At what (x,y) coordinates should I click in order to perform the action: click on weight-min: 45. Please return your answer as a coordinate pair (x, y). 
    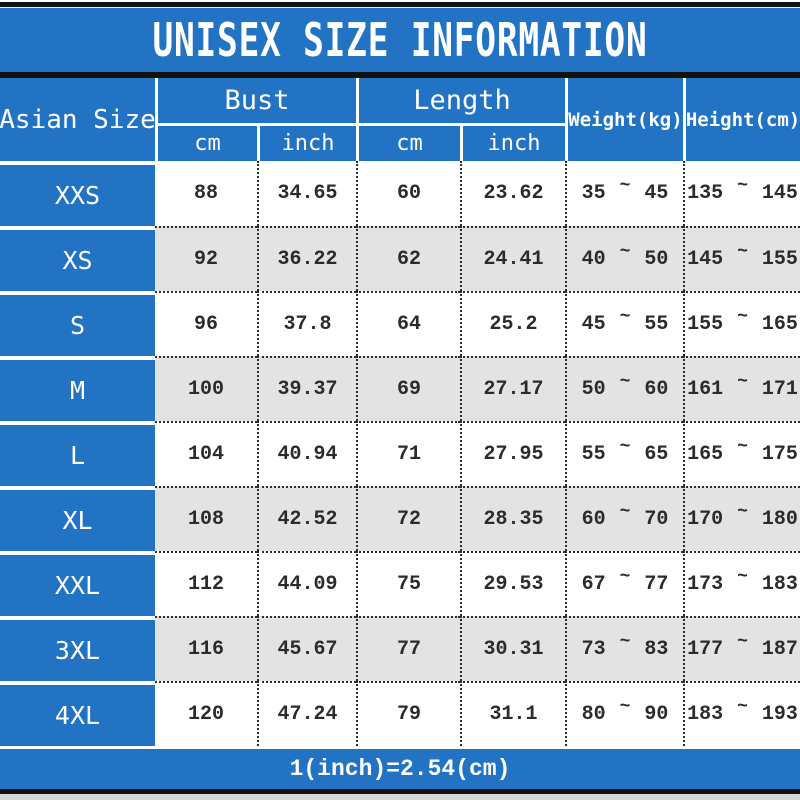
    Looking at the image, I should click on (593, 324).